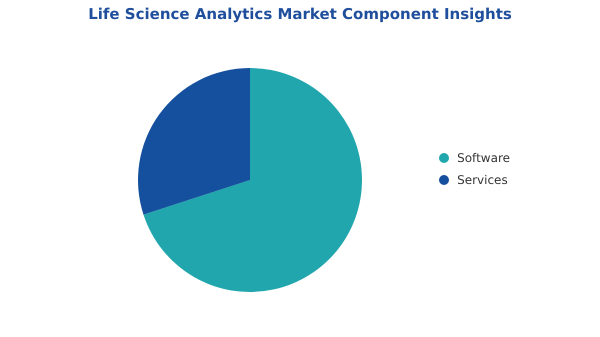 Image resolution: width=600 pixels, height=337 pixels. I want to click on legend-label: Services, so click(482, 180).